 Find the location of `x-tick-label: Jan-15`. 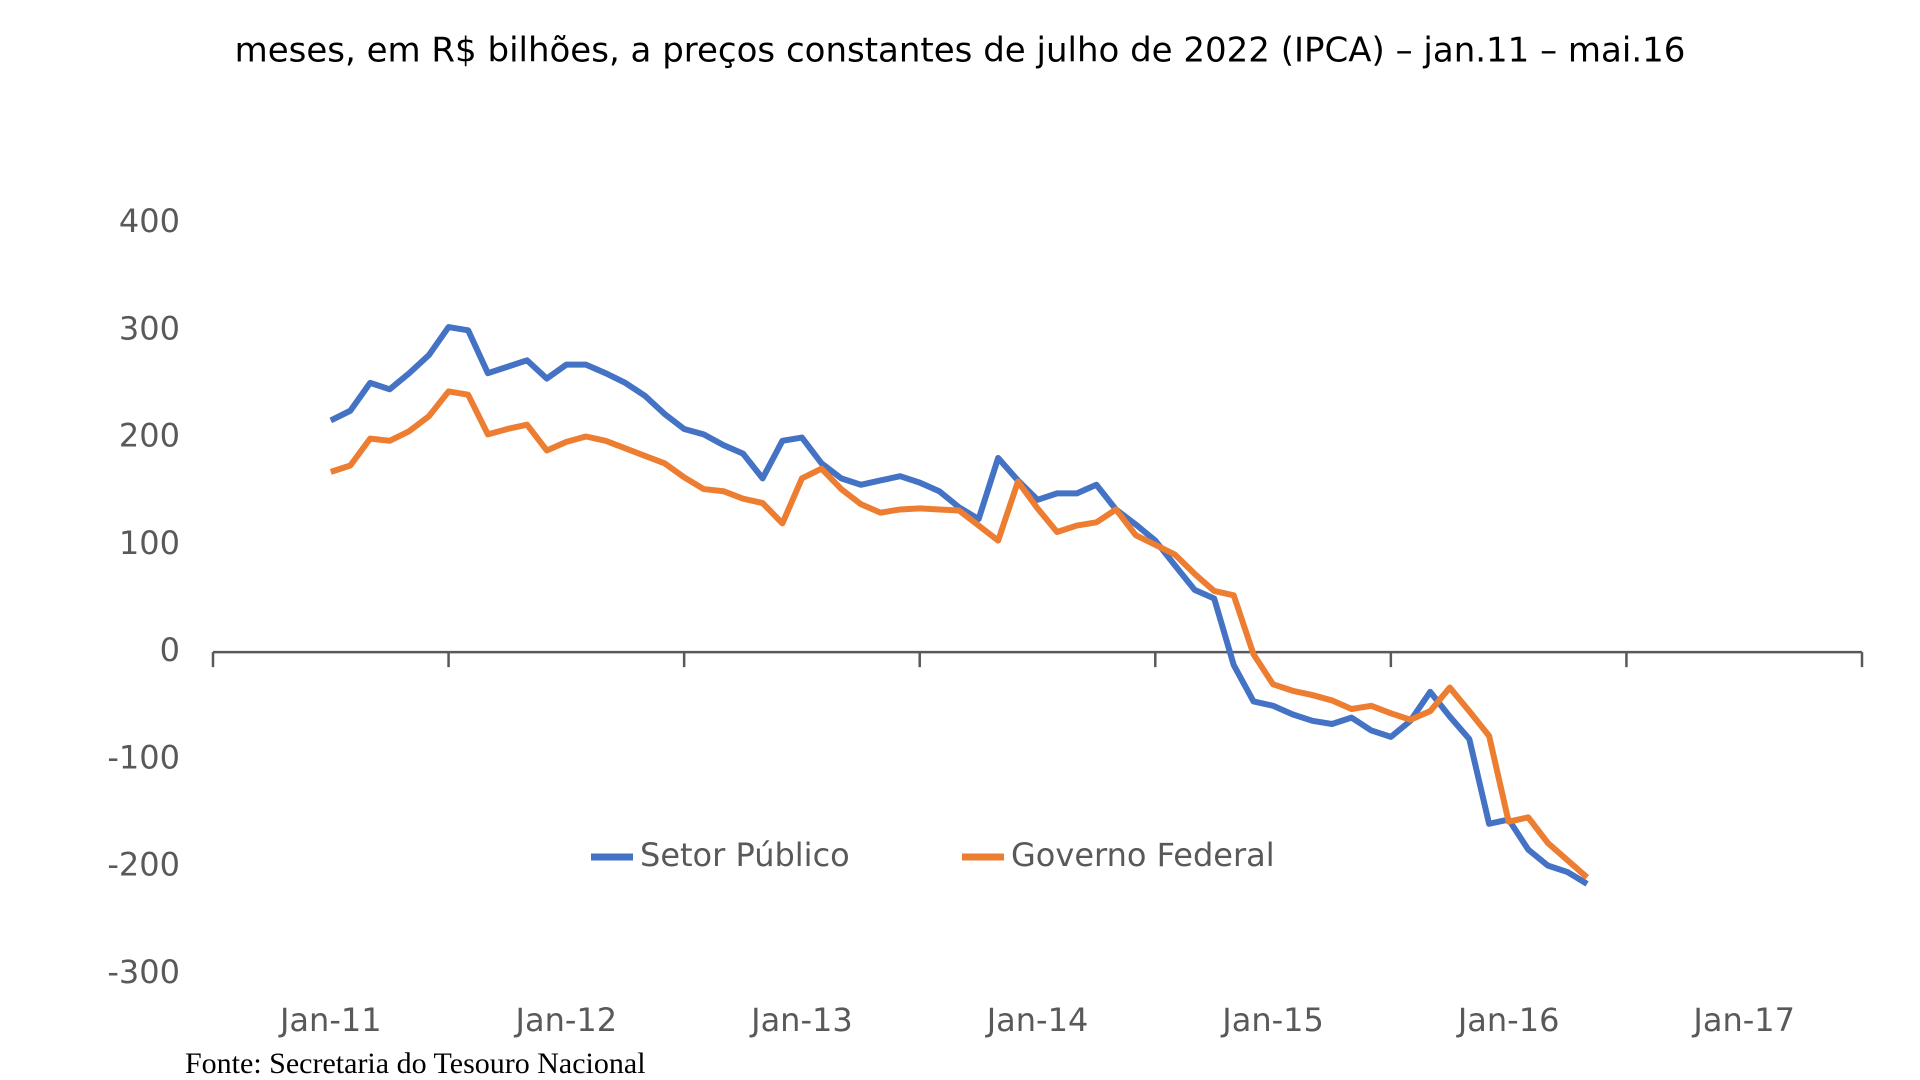

x-tick-label: Jan-15 is located at coordinates (1272, 1020).